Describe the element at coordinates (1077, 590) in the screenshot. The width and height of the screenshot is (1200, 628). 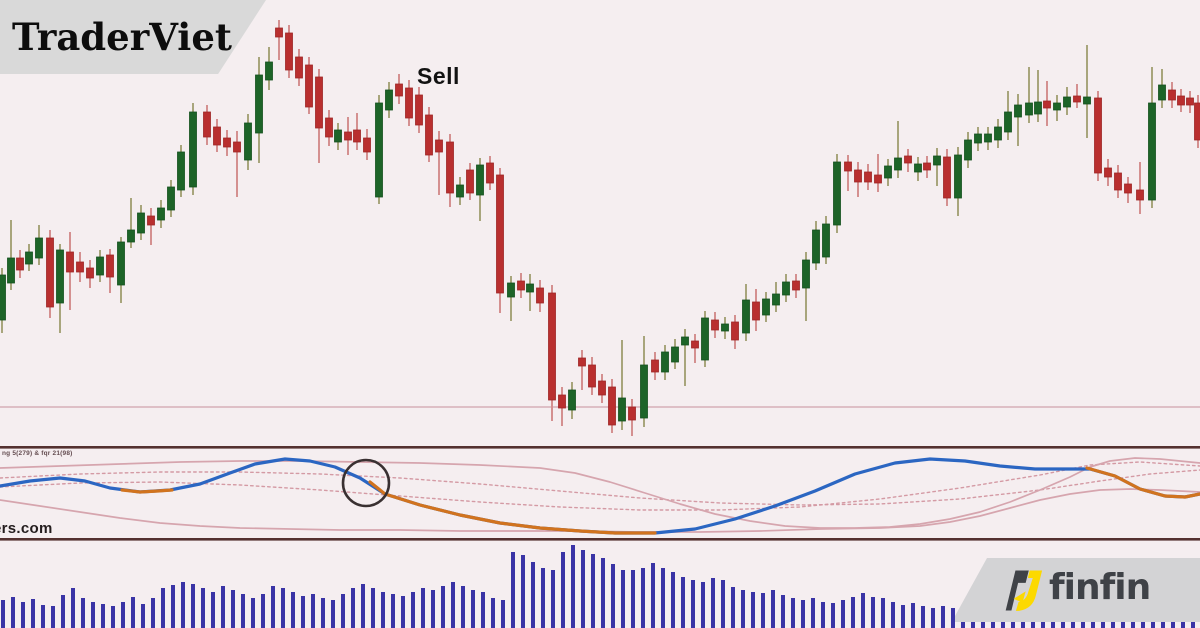
I see `finfin-logo-box: finfin` at that location.